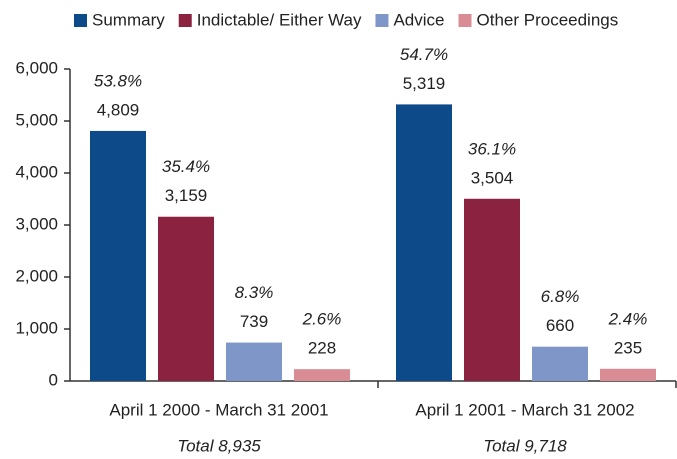 Image resolution: width=677 pixels, height=459 pixels. Describe the element at coordinates (628, 318) in the screenshot. I see `share-label: 2.4%` at that location.